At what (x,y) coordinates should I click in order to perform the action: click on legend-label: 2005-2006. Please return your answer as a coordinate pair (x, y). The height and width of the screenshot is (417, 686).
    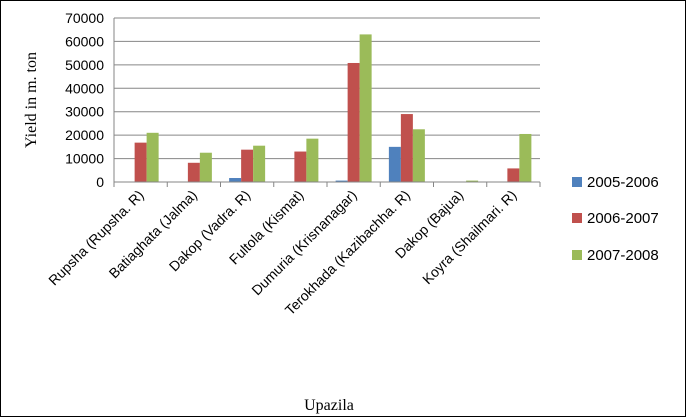
    Looking at the image, I should click on (623, 182).